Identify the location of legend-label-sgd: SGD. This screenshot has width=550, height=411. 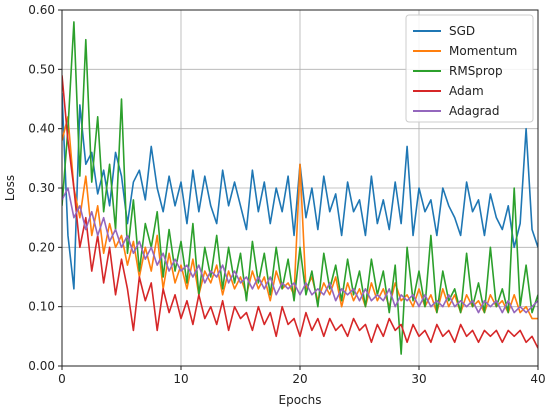
(462, 31).